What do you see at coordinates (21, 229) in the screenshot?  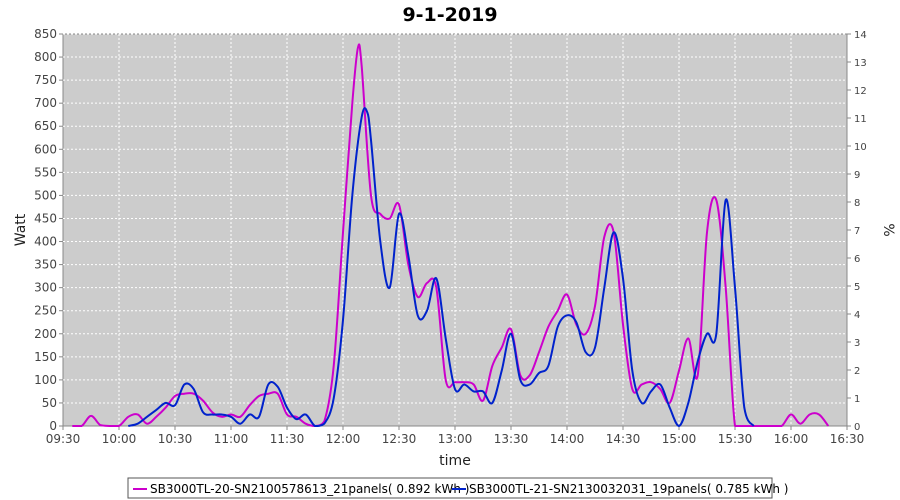 I see `y-axis-label: Watt` at bounding box center [21, 229].